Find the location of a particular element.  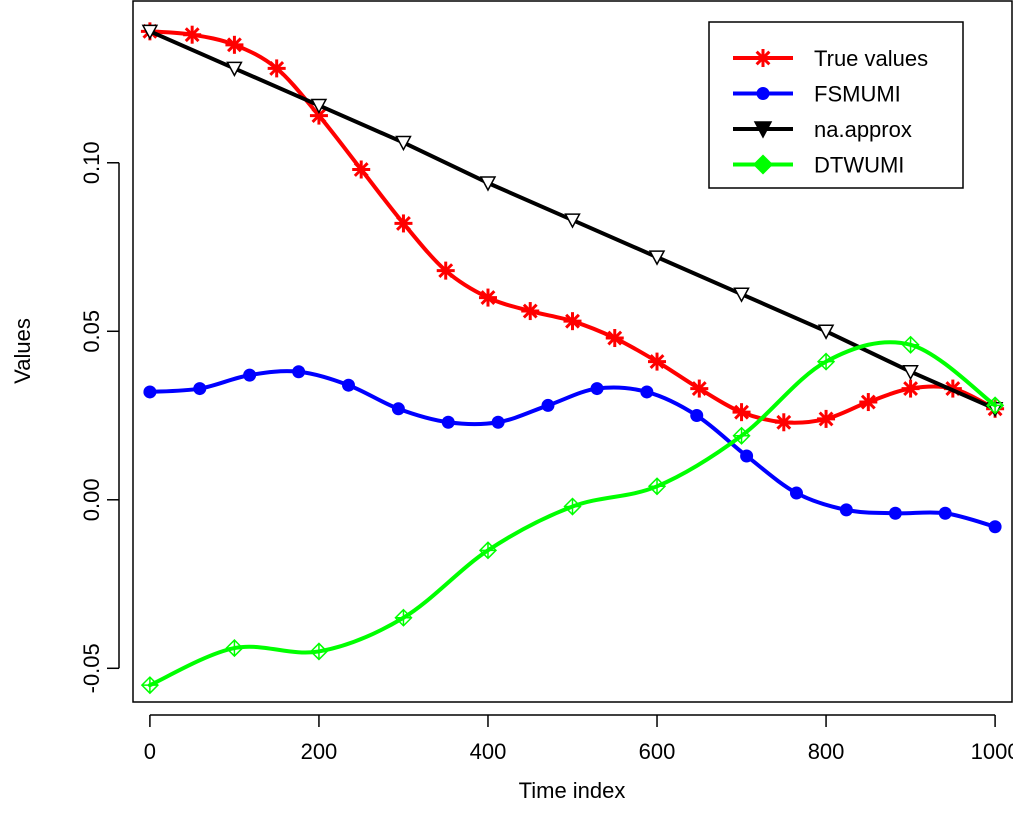

legend-item: na.approx is located at coordinates (822, 129).